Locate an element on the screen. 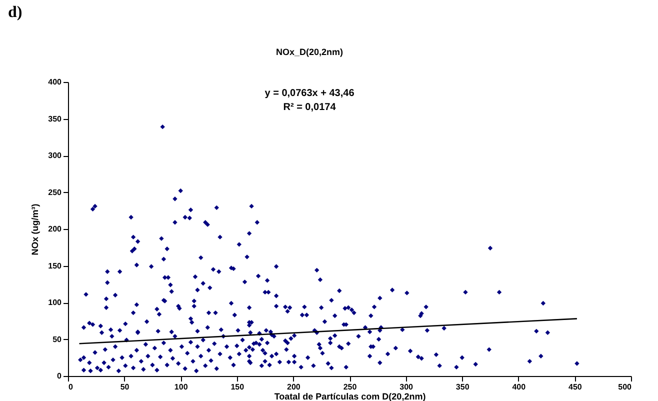  x-tick-label: 400 is located at coordinates (519, 387).